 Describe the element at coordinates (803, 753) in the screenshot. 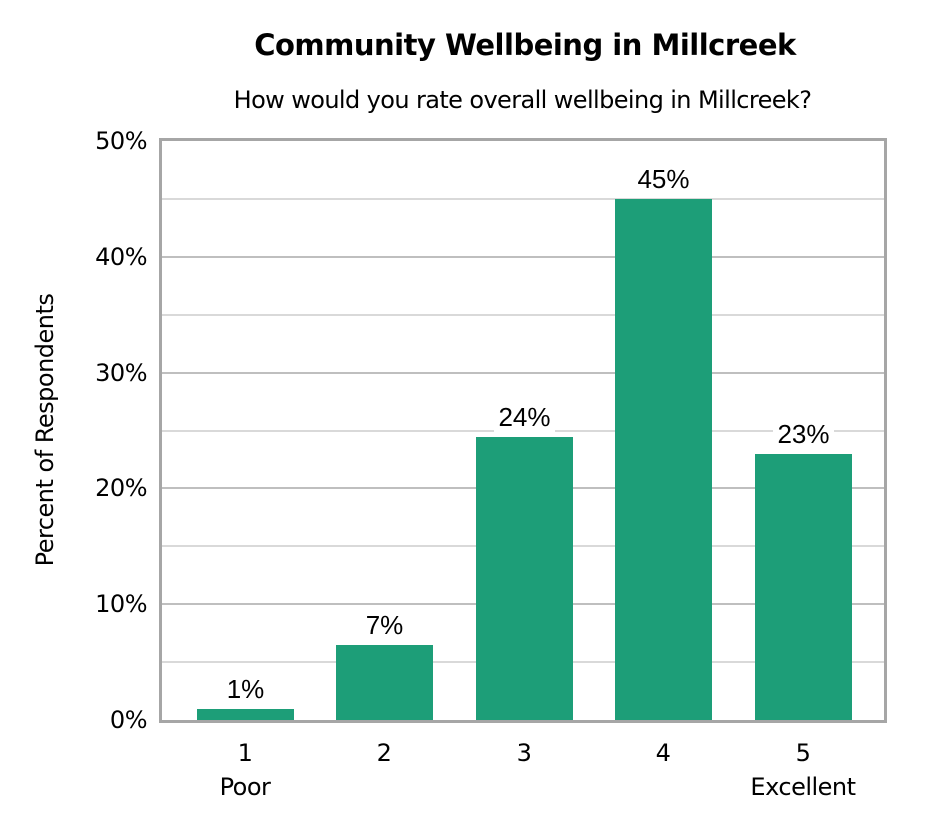

I see `x-tick-number: 5` at that location.